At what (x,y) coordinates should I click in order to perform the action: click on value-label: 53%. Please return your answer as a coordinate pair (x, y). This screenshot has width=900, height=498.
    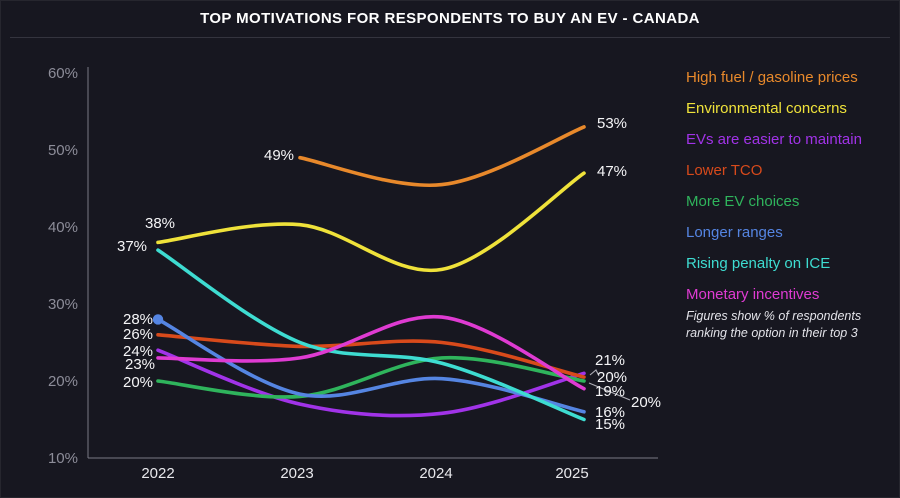
    Looking at the image, I should click on (612, 123).